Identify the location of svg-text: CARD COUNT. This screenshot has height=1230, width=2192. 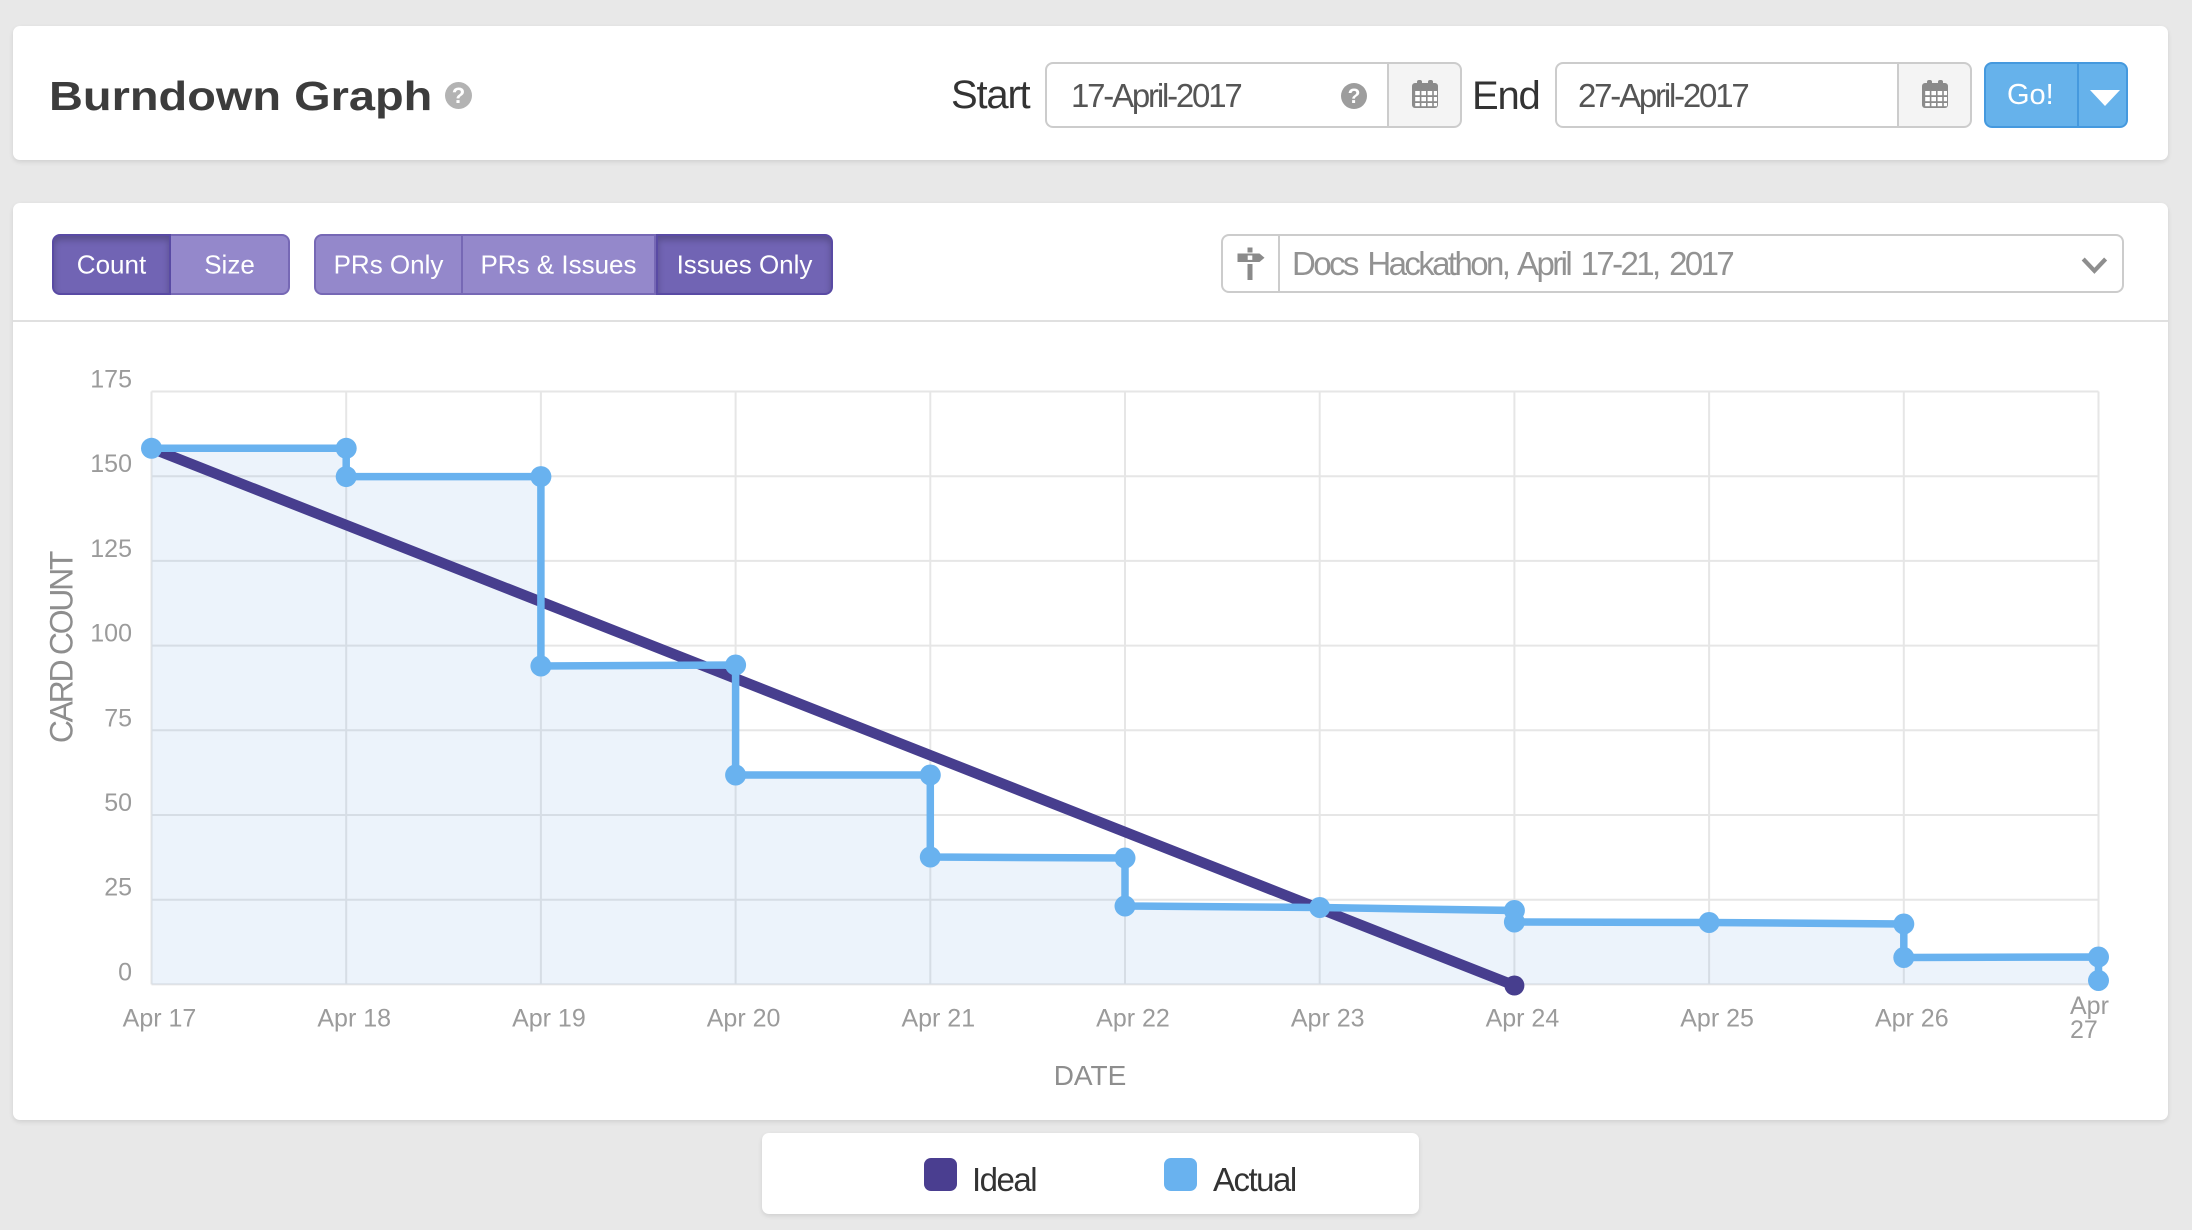
(62, 647).